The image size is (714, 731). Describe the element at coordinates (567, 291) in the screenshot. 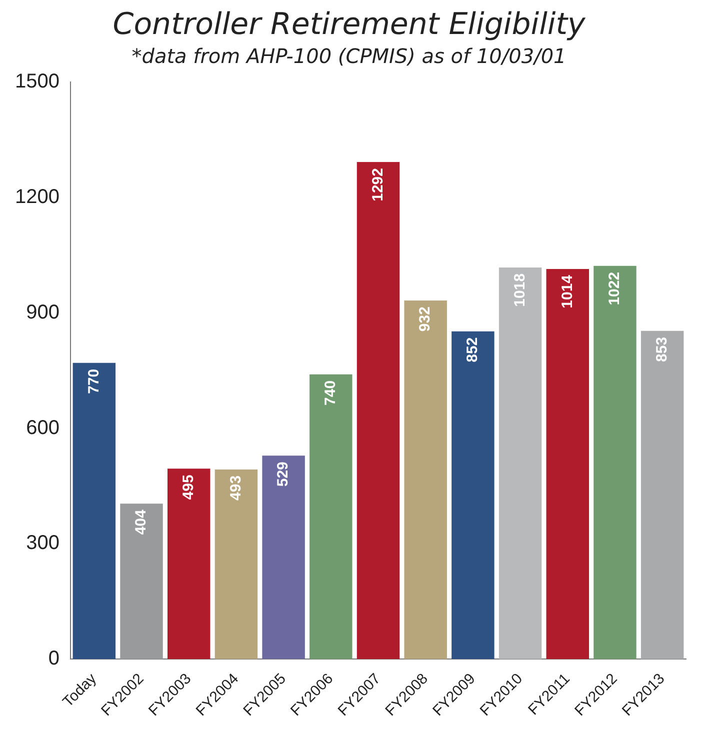

I see `data-label: 1014` at that location.